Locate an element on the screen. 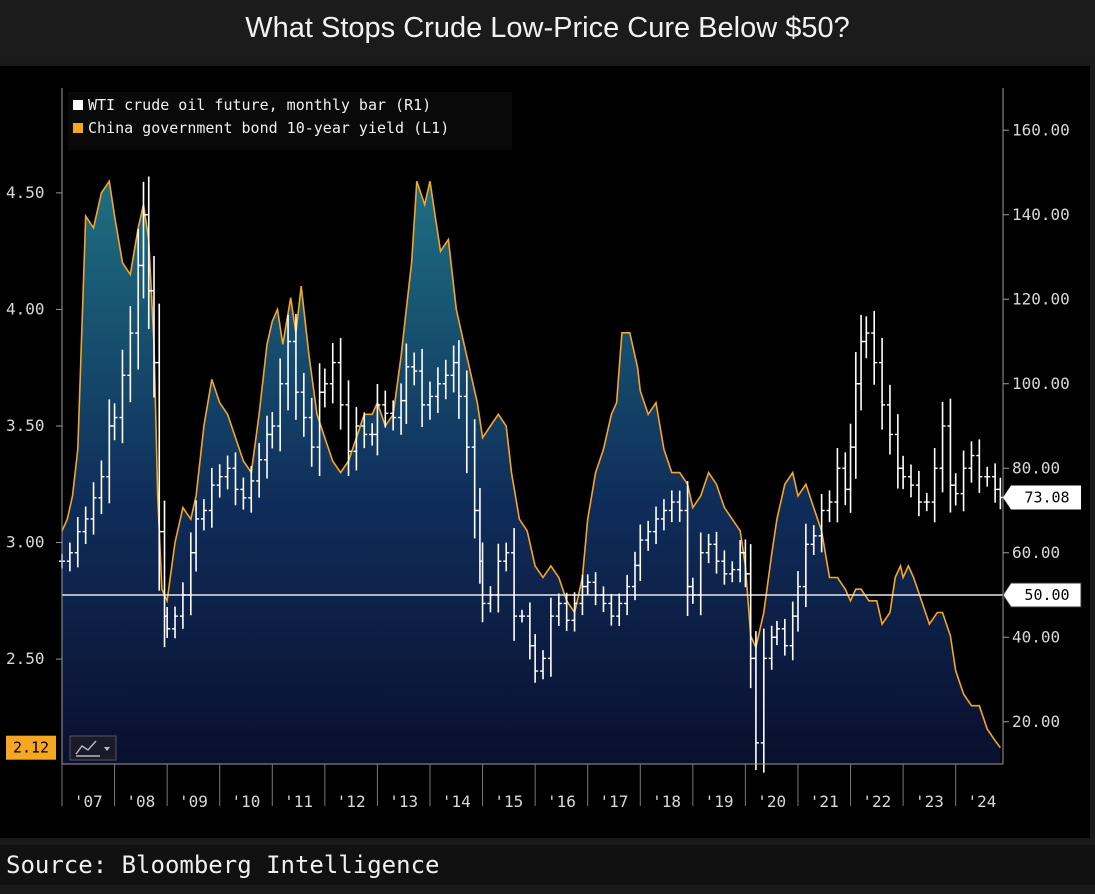 This screenshot has height=894, width=1095. left-last-value-badge is located at coordinates (31, 747).